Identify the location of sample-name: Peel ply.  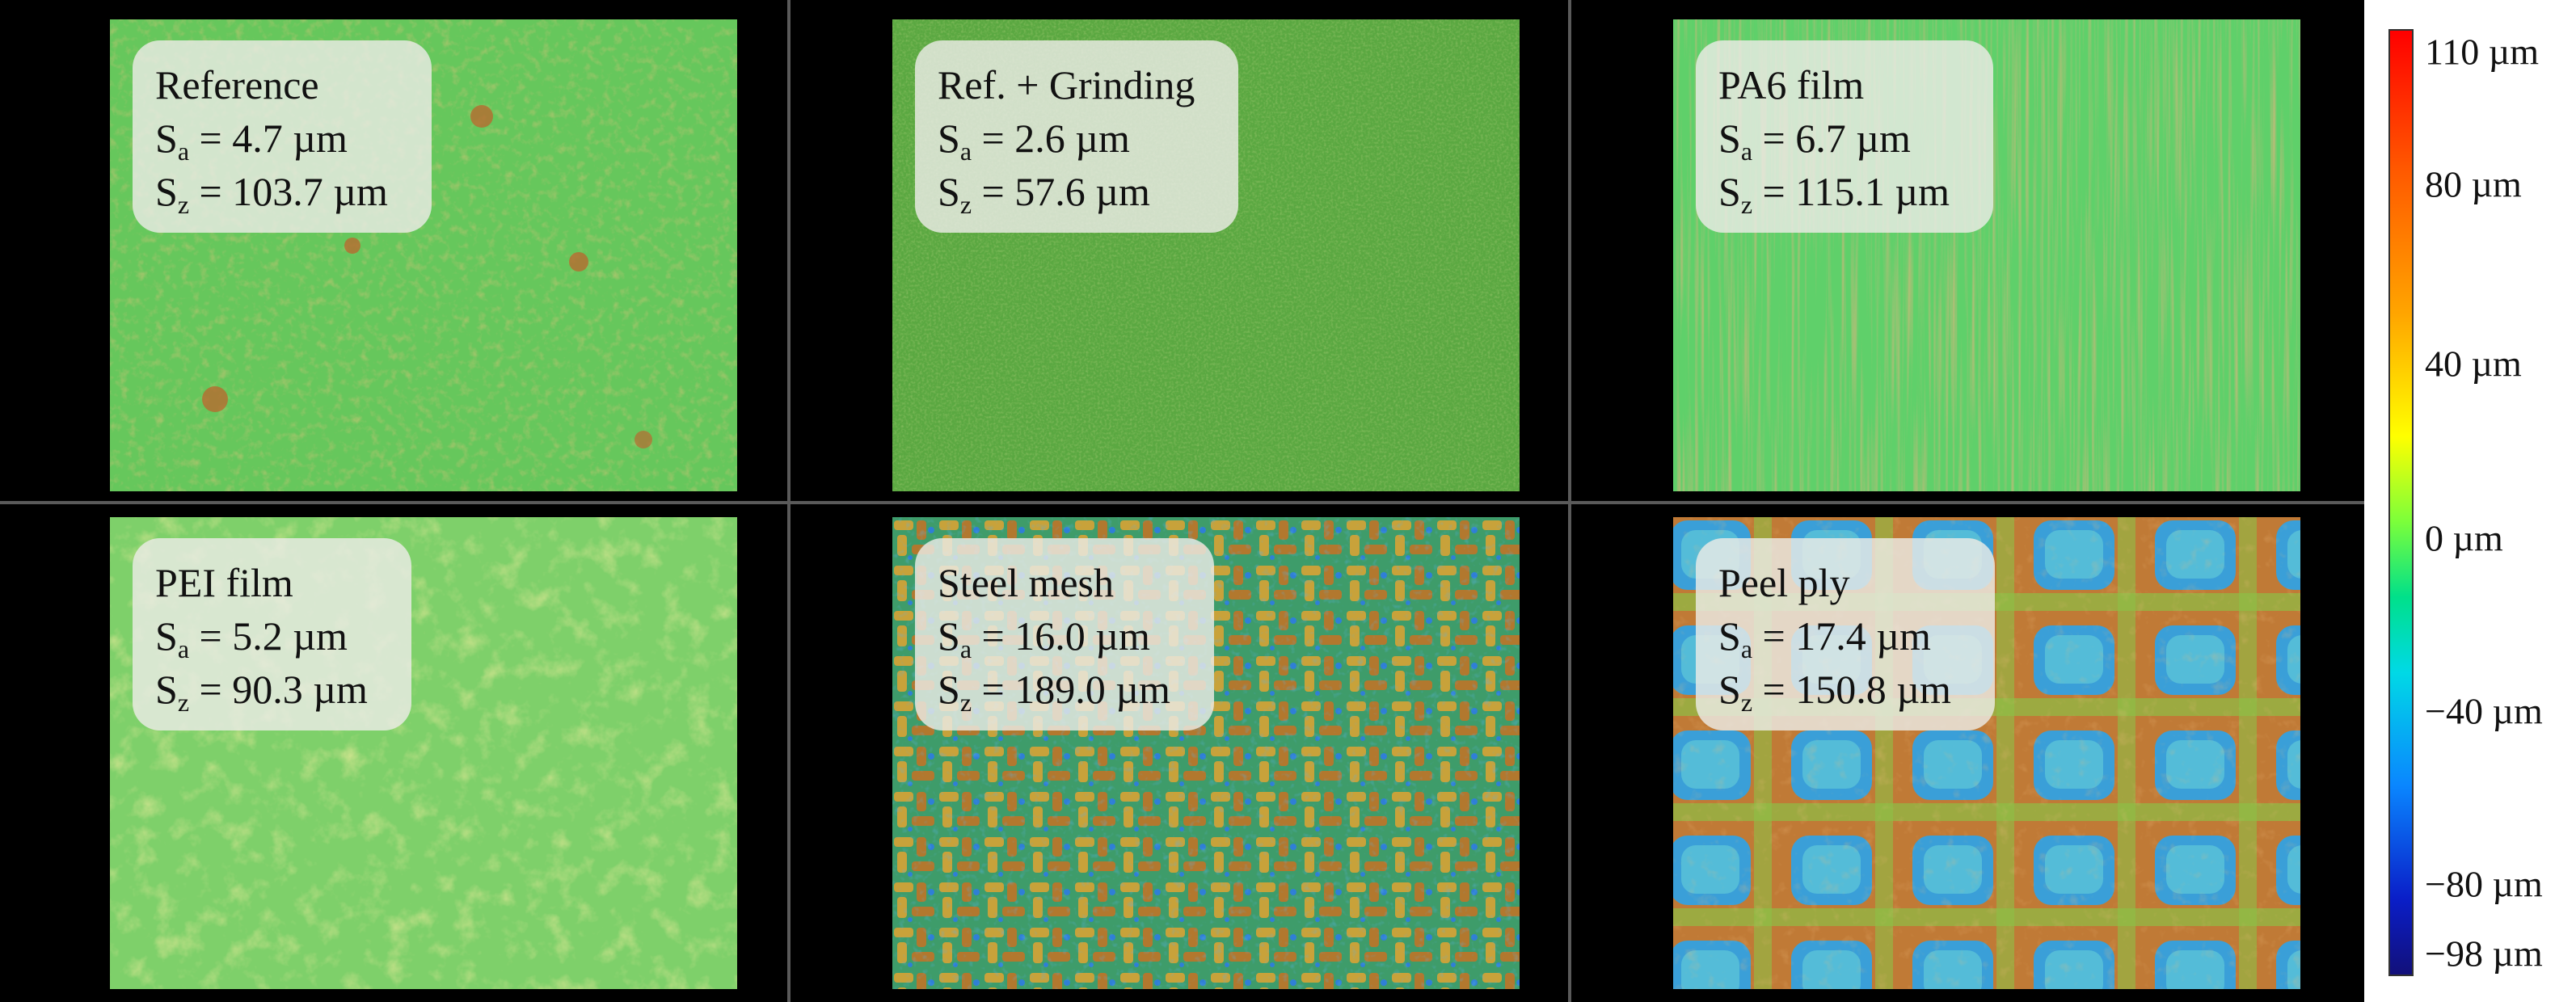
(1784, 583).